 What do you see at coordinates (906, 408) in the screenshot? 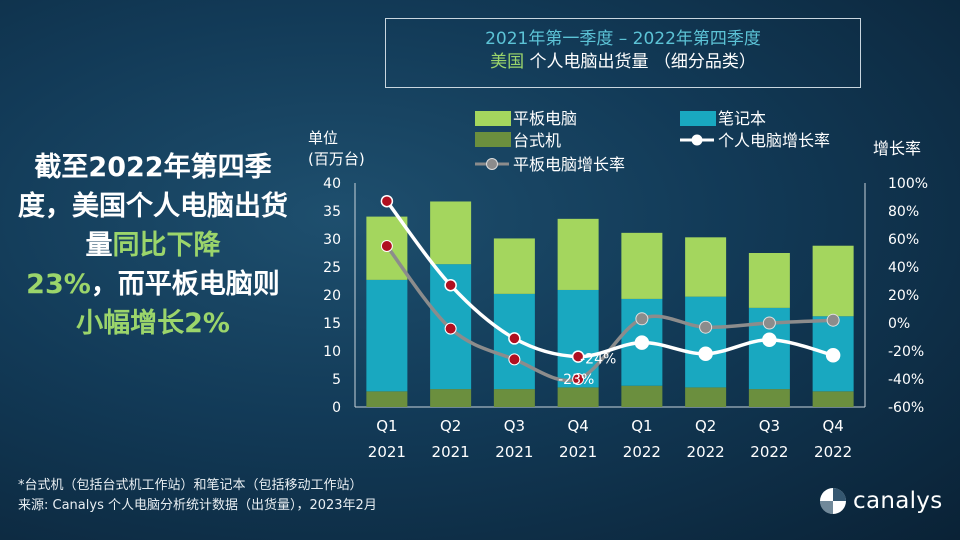
I see `right-tick-label: -60%` at bounding box center [906, 408].